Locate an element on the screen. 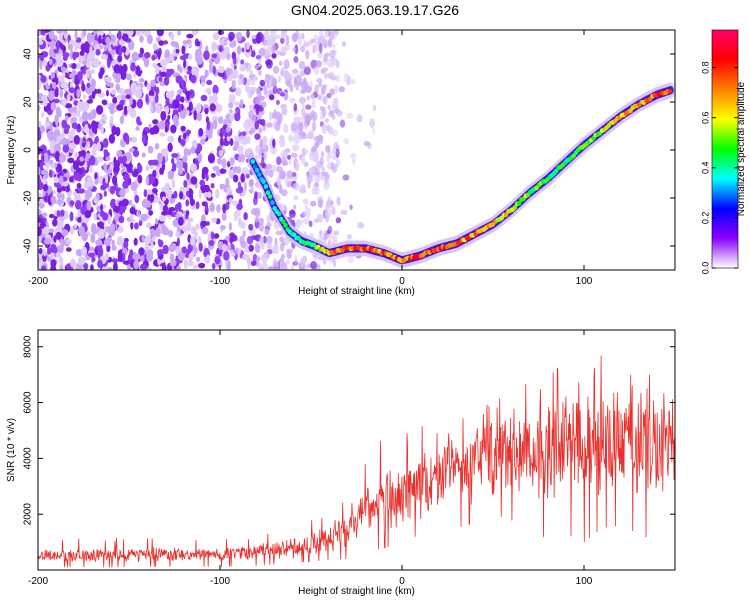 The width and height of the screenshot is (750, 600). trace-core is located at coordinates (274, 208).